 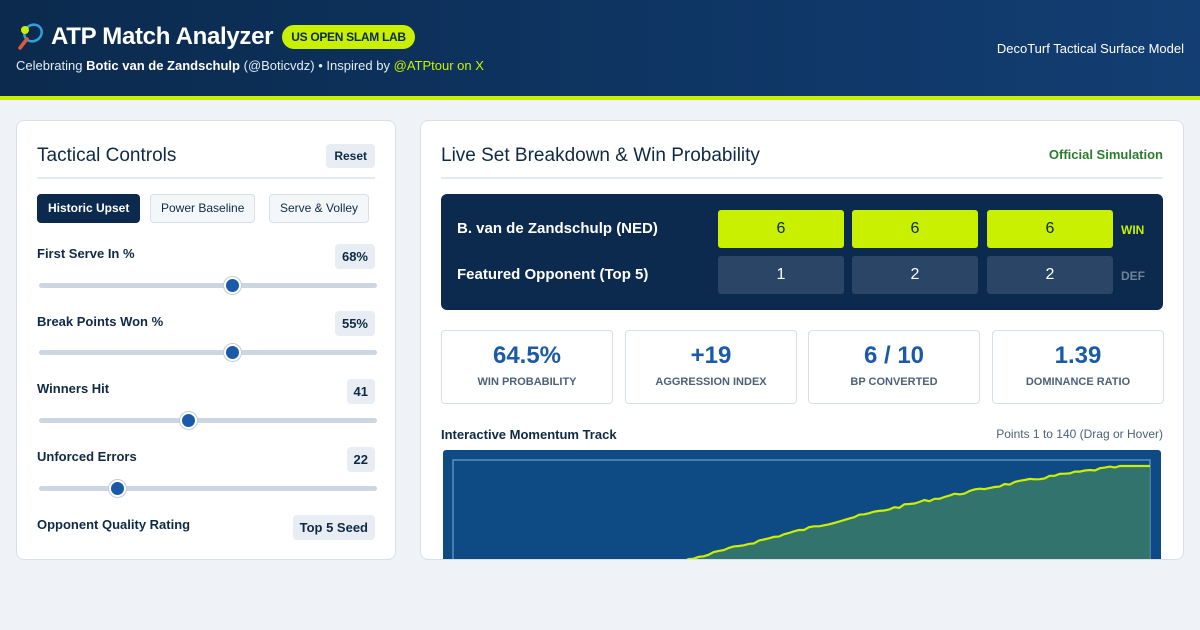 I want to click on break-points-slider-thumb, so click(x=232, y=352).